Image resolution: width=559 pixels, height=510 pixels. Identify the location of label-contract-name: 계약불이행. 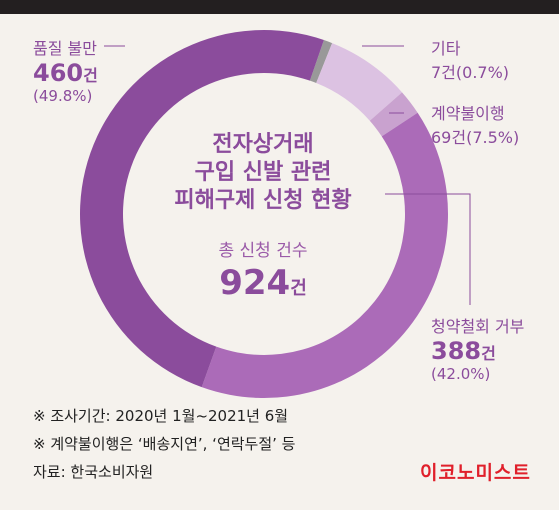
(468, 113).